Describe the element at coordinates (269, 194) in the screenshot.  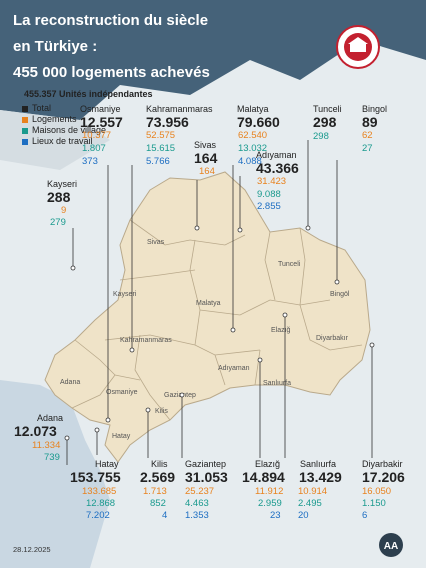
I see `adiyaman-maisons: 9.088` at that location.